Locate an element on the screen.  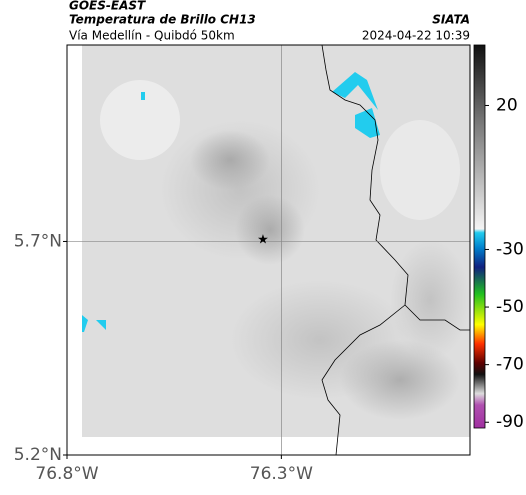
colorbar-label: -90 is located at coordinates (510, 422).